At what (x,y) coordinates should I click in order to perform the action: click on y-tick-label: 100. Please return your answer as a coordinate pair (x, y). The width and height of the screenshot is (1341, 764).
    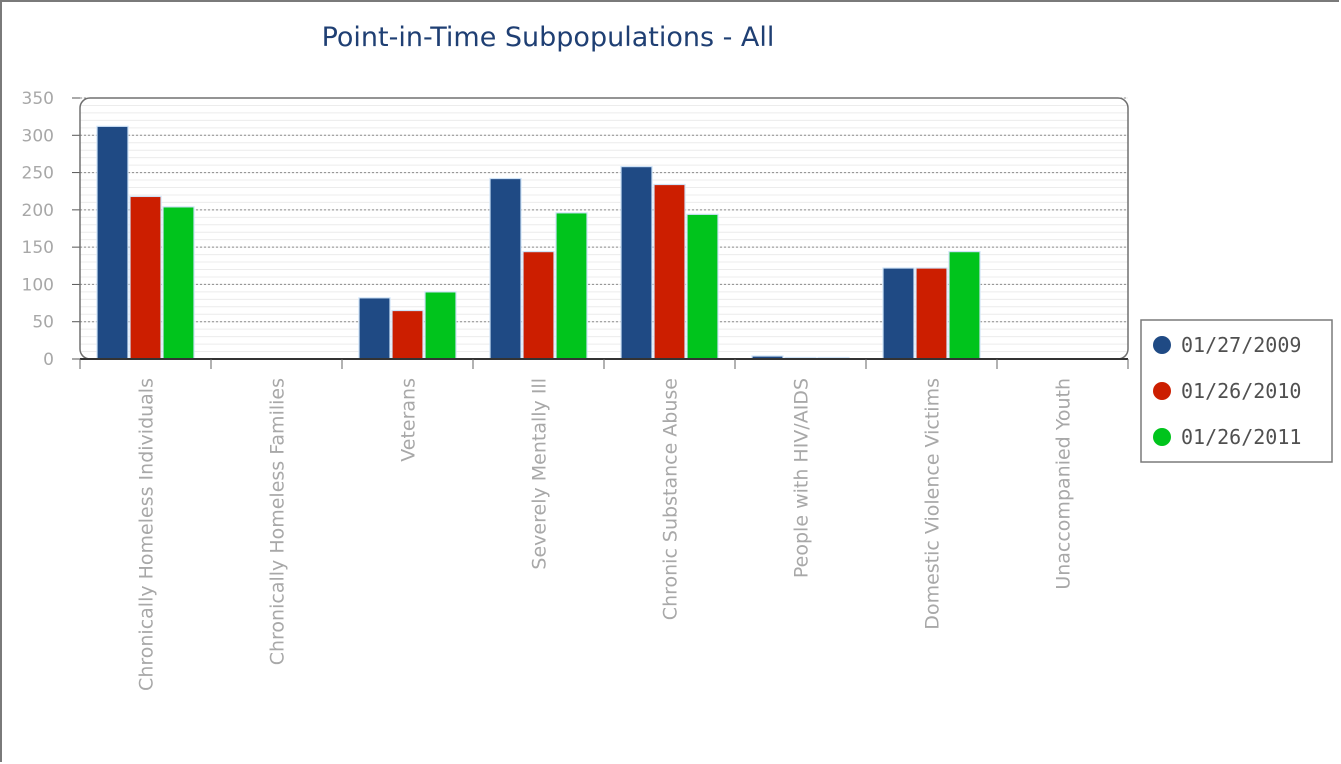
    Looking at the image, I should click on (38, 285).